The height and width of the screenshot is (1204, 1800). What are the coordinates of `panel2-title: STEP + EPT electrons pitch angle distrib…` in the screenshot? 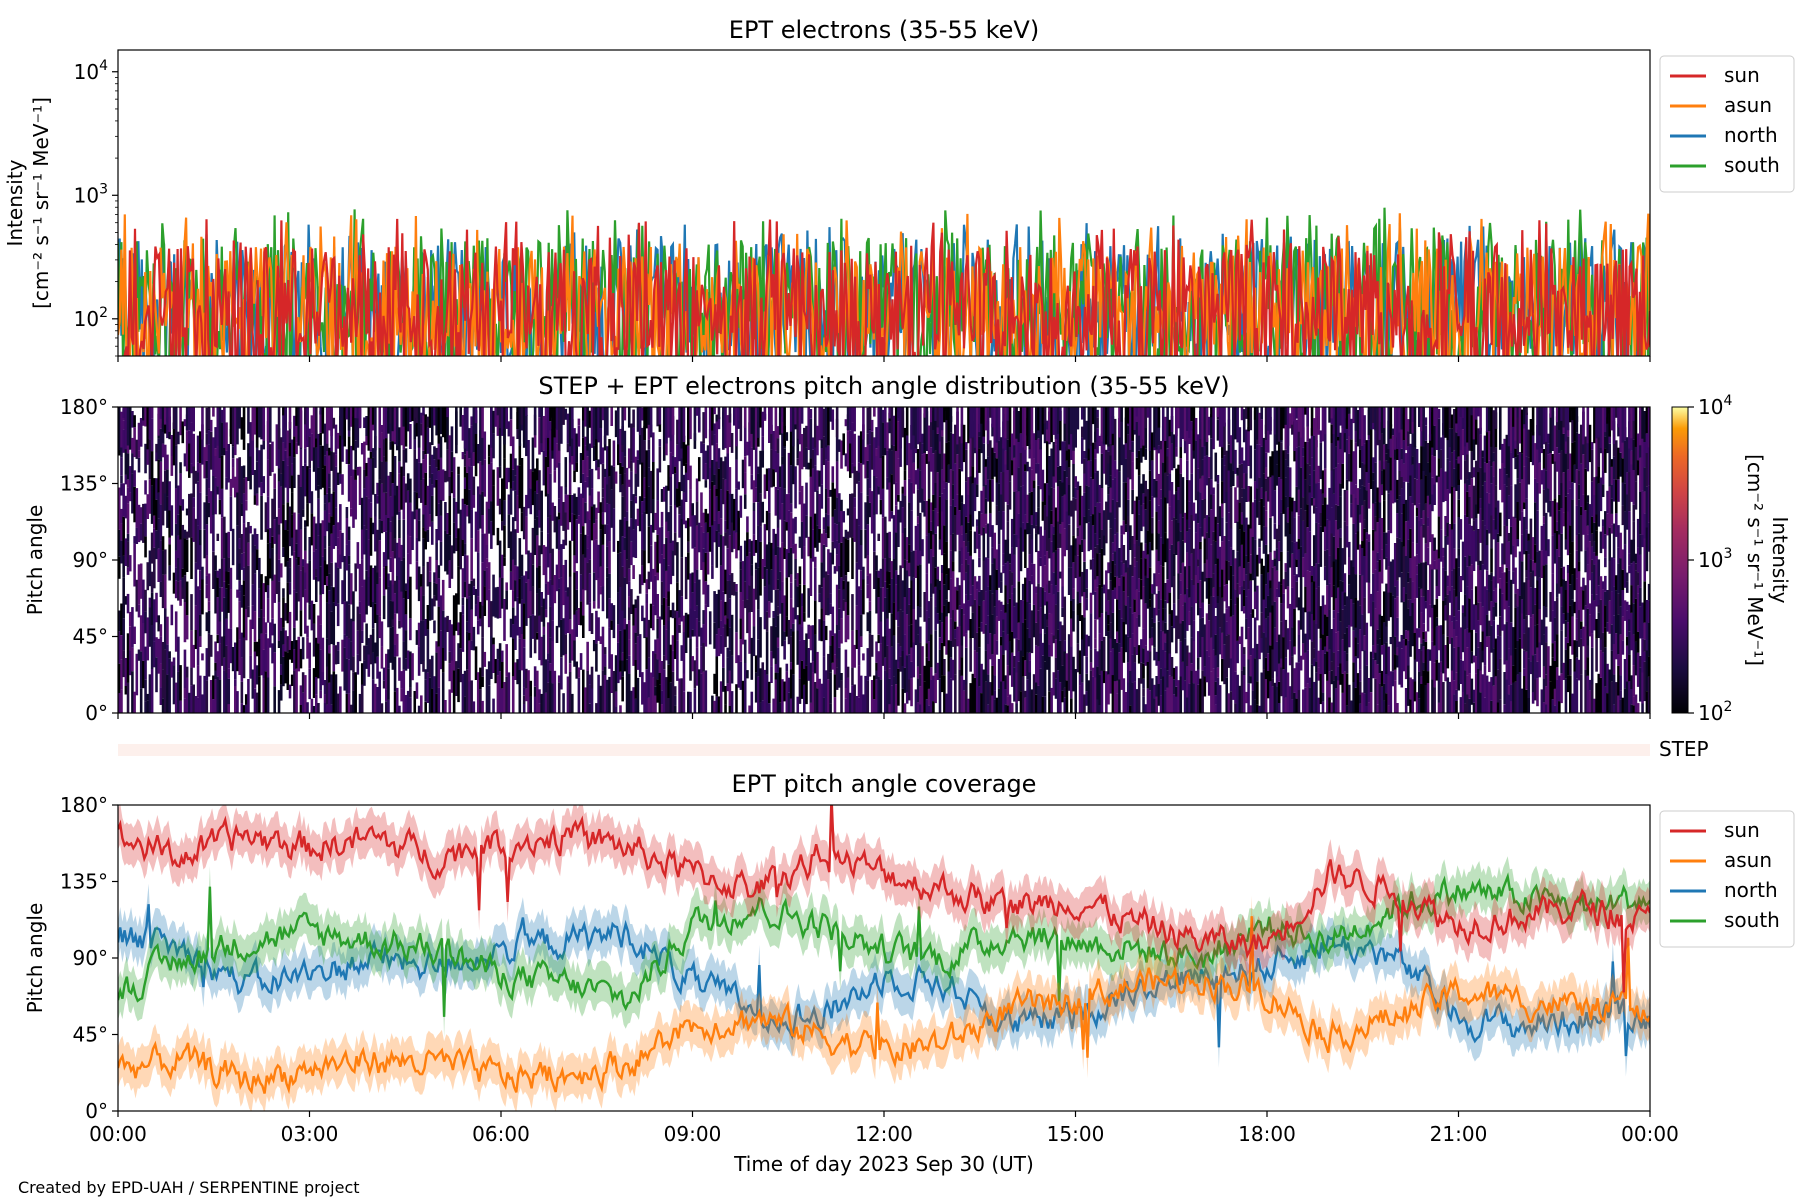 It's located at (883, 386).